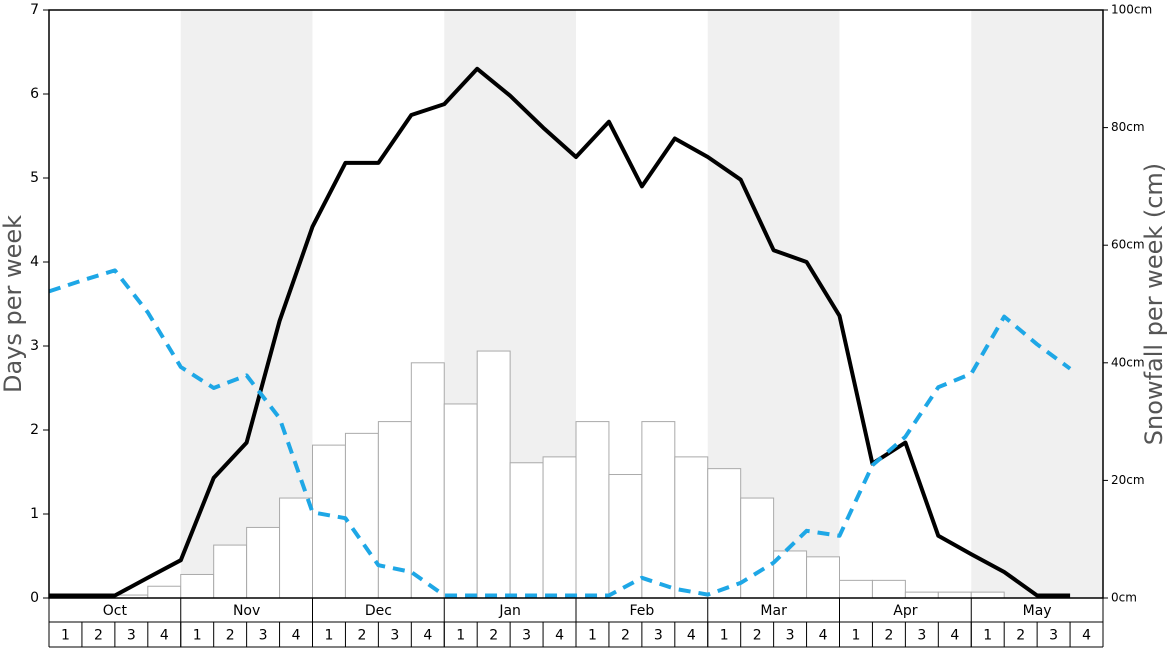 This screenshot has width=1168, height=648. Describe the element at coordinates (13, 304) in the screenshot. I see `y-axis-label: Days per week` at that location.